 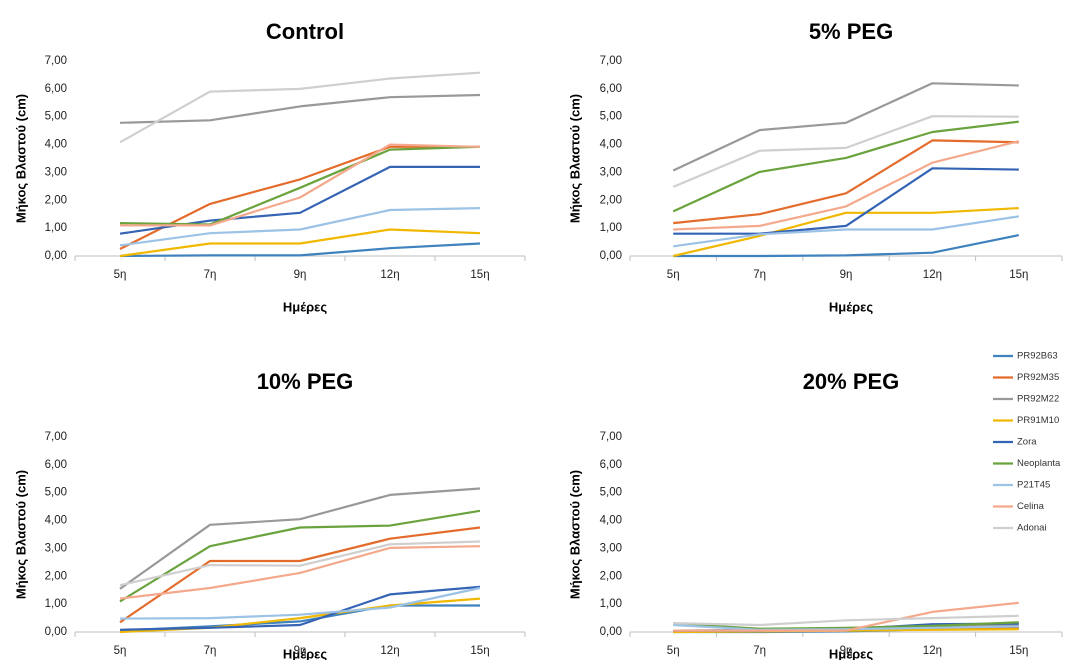 What do you see at coordinates (305, 31) in the screenshot?
I see `chart-title: Control` at bounding box center [305, 31].